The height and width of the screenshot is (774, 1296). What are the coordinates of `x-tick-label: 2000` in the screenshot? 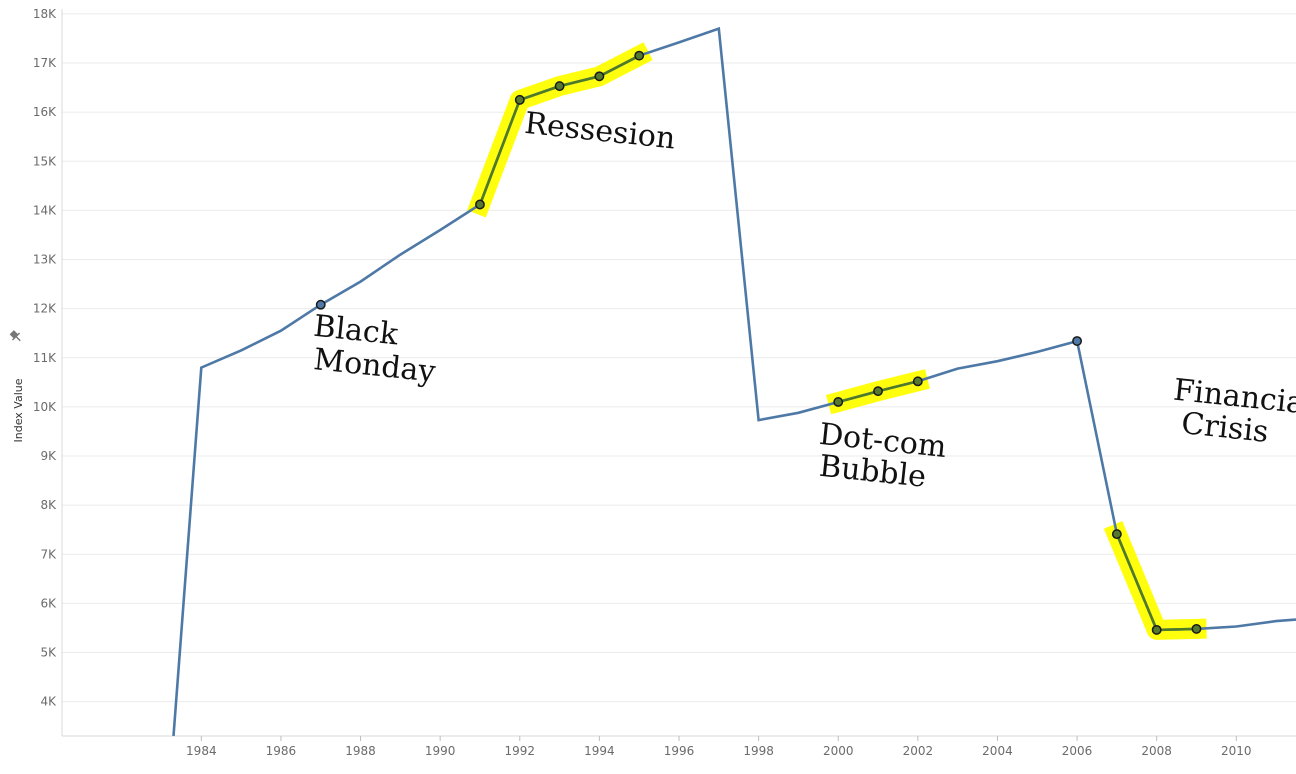 It's located at (838, 751).